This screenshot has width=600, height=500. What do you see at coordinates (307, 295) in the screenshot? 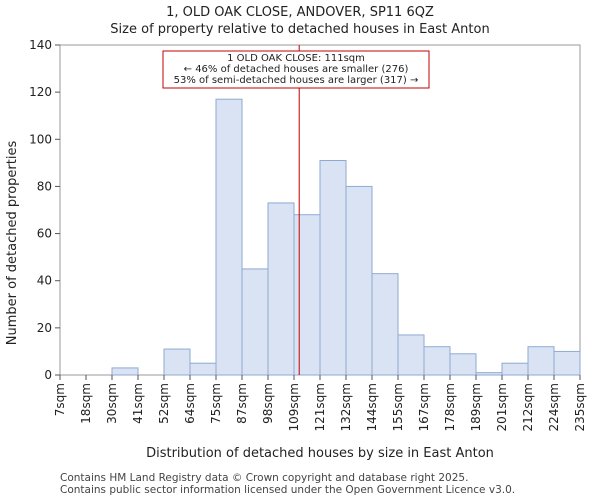
I see `bar-109sqm` at bounding box center [307, 295].